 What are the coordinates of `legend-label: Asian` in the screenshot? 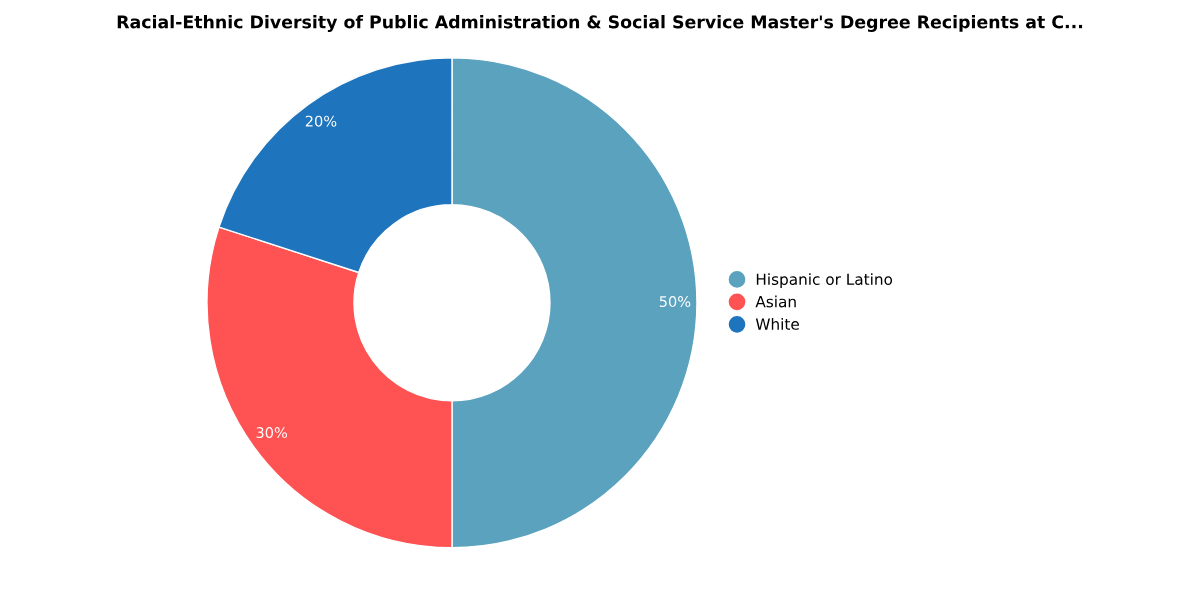 It's located at (775, 301).